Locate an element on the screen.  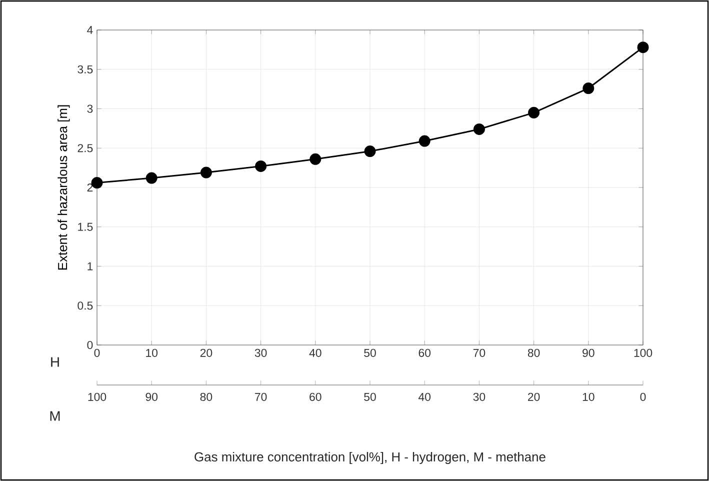
y-tick-label: 0 is located at coordinates (90, 345).